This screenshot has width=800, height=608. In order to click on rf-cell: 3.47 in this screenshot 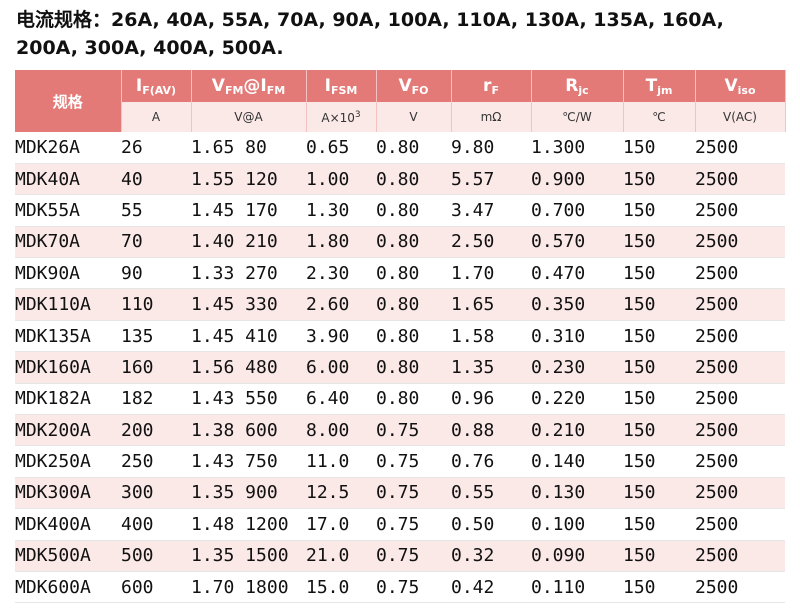, I will do `click(491, 210)`.